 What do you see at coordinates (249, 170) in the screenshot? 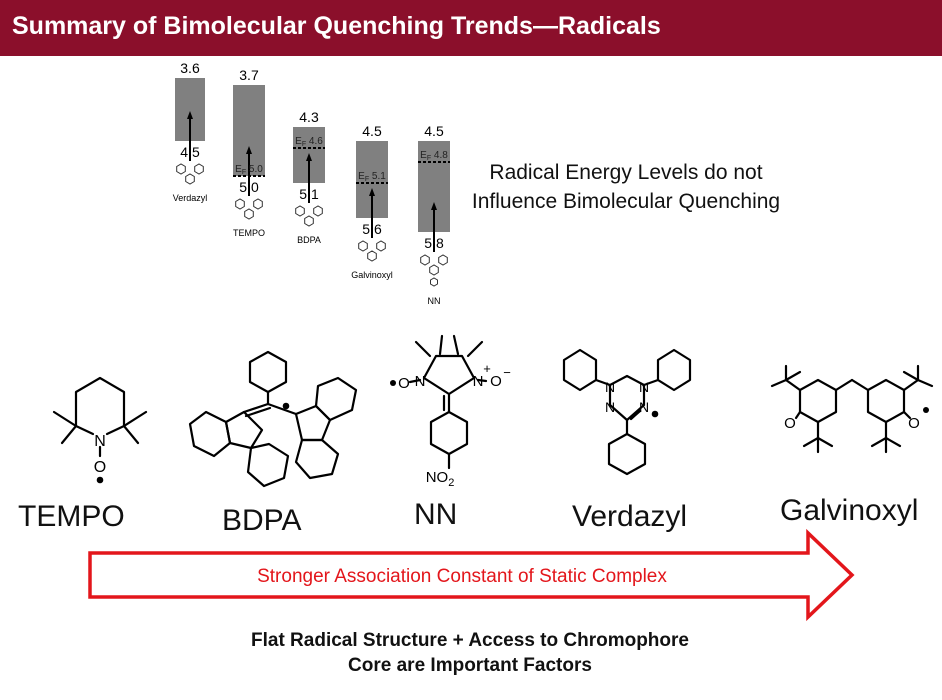
I see `fermi-level-label: EF 5.0` at bounding box center [249, 170].